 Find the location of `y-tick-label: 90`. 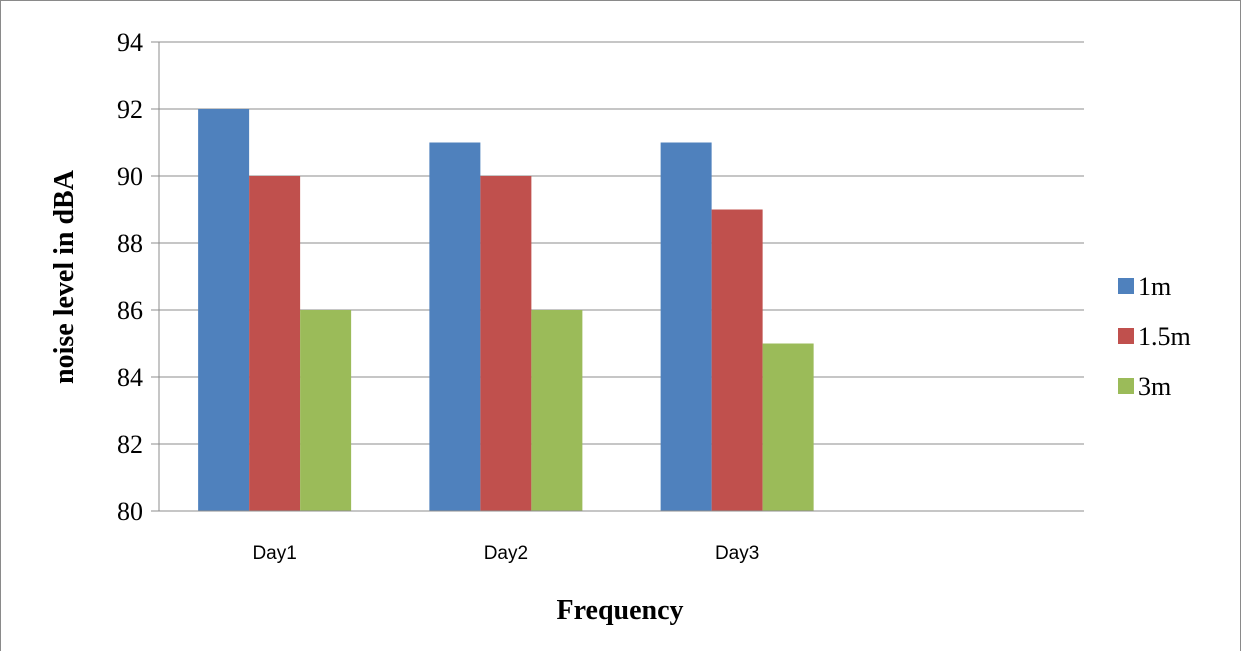

y-tick-label: 90 is located at coordinates (130, 176).